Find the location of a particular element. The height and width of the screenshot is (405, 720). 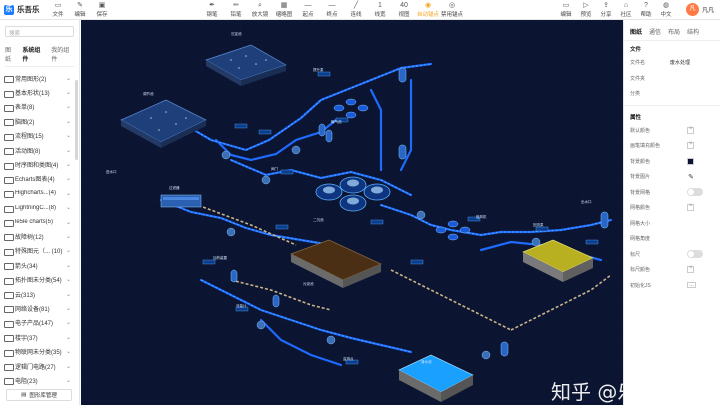

view-icon: 40 is located at coordinates (404, 5).